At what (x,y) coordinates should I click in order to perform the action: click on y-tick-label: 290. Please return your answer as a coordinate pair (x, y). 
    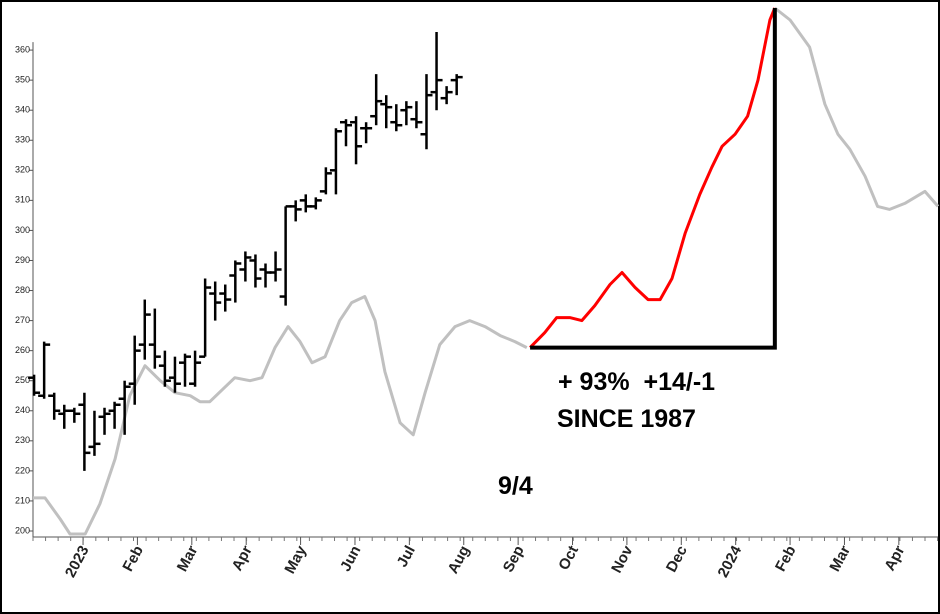
    Looking at the image, I should click on (22, 260).